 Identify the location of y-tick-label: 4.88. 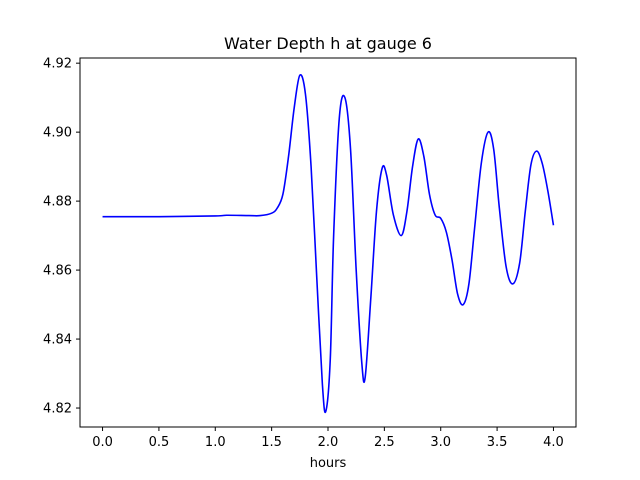
(57, 202).